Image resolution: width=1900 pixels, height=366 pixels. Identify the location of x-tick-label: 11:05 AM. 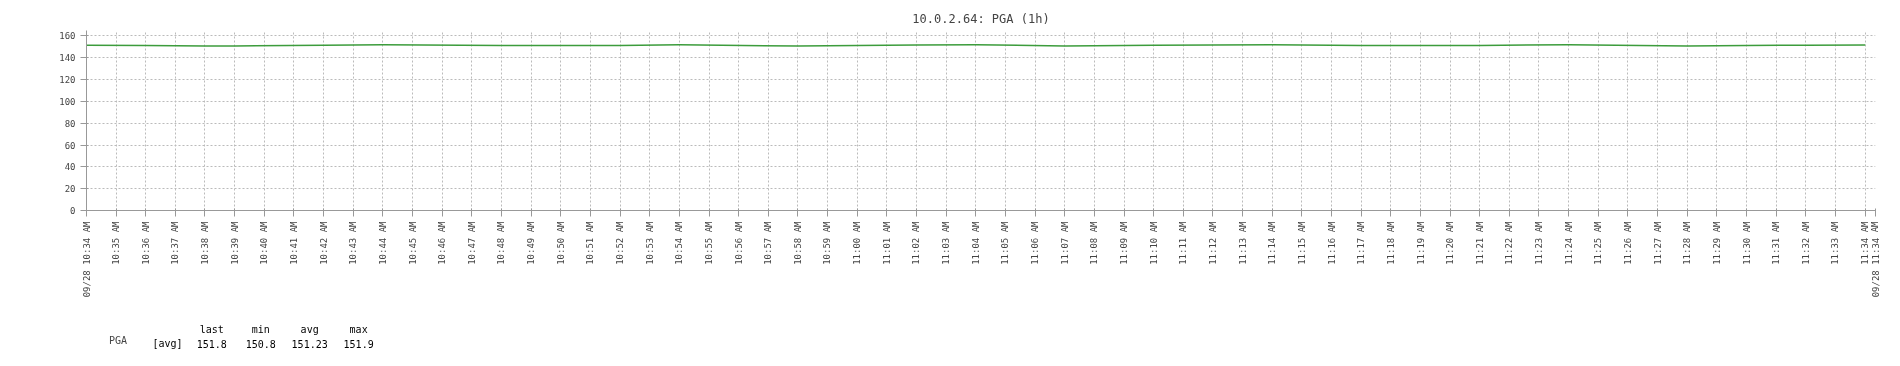
(1005, 242).